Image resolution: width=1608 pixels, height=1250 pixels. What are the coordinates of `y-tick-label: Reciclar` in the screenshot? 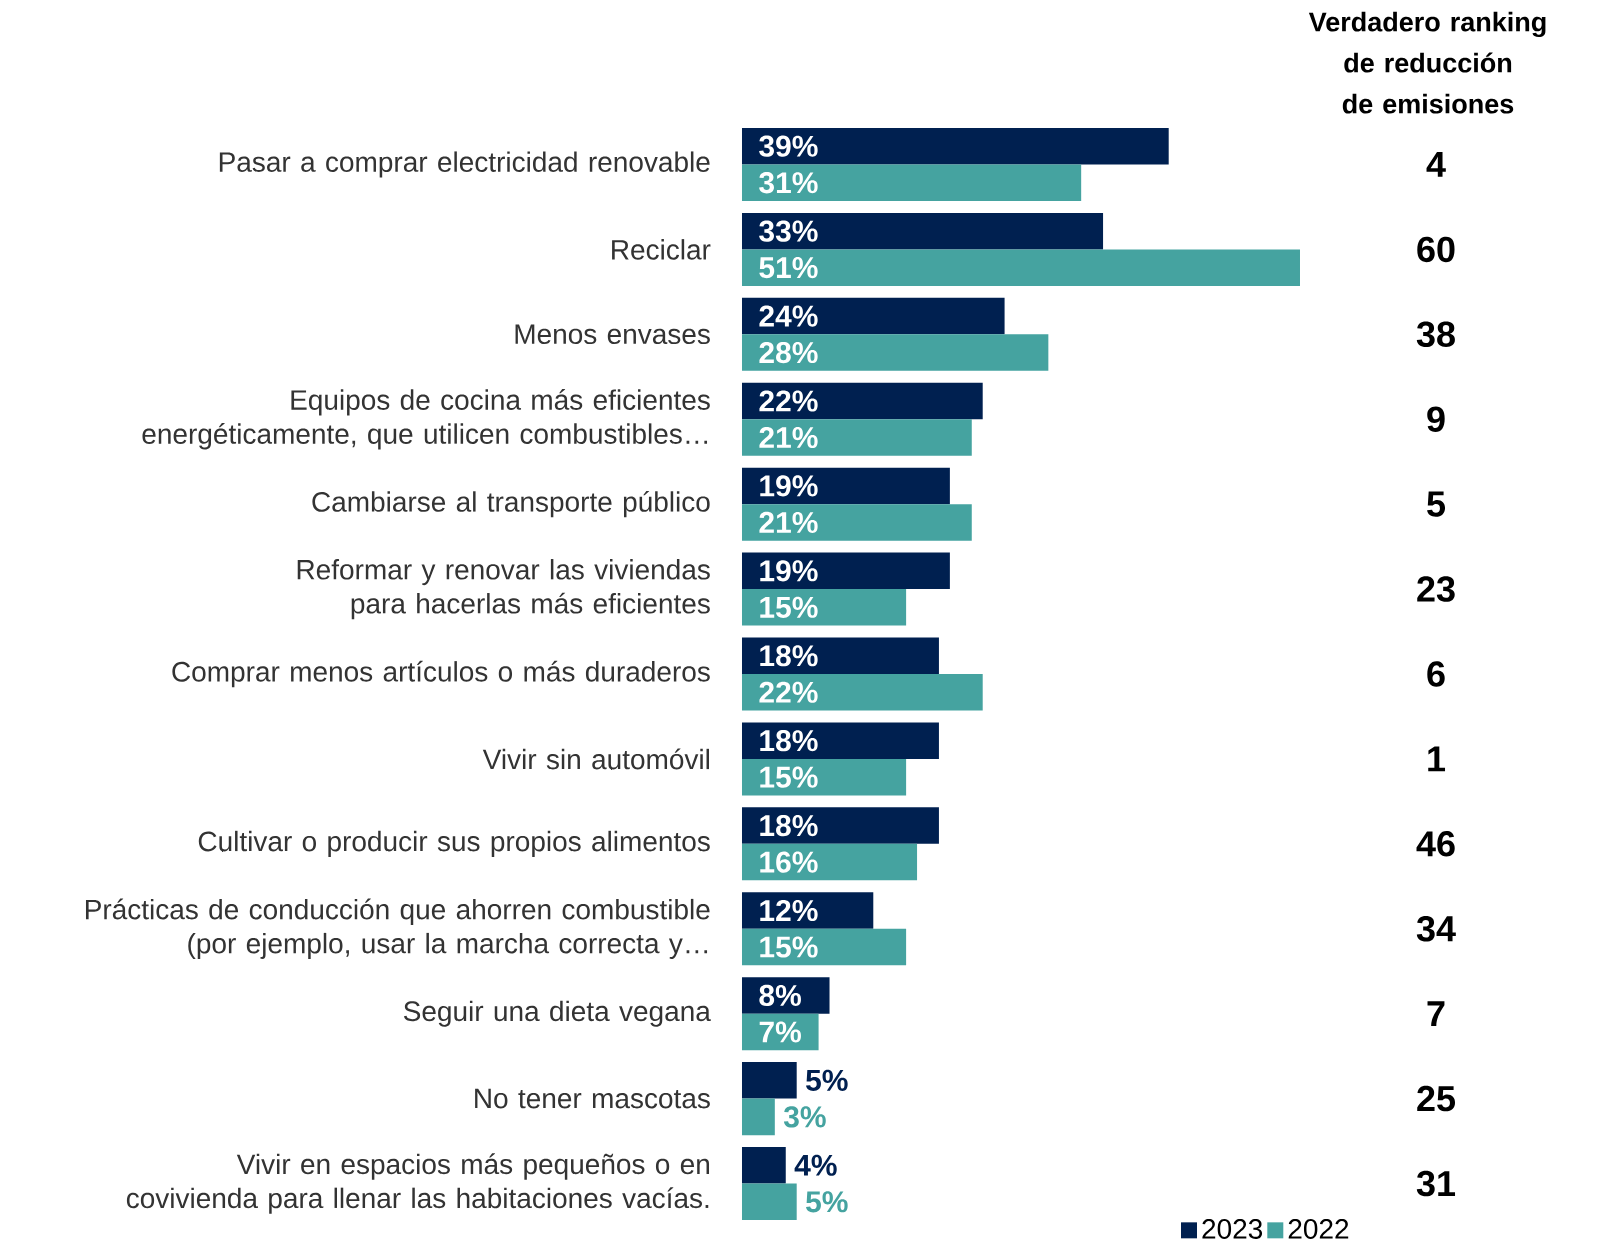 It's located at (661, 249).